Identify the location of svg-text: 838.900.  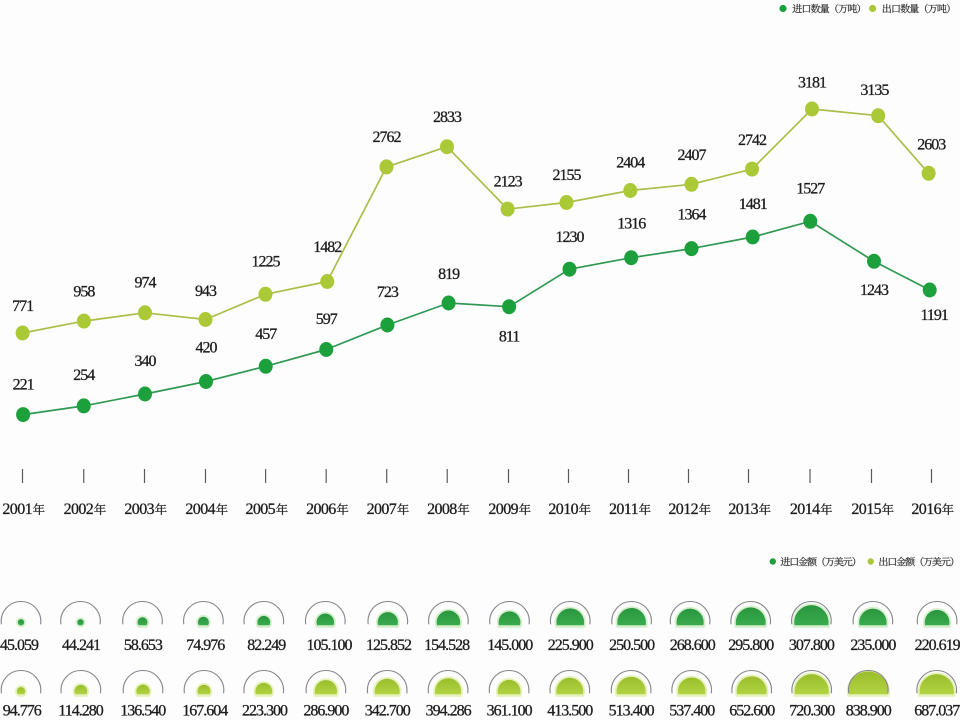
(869, 710).